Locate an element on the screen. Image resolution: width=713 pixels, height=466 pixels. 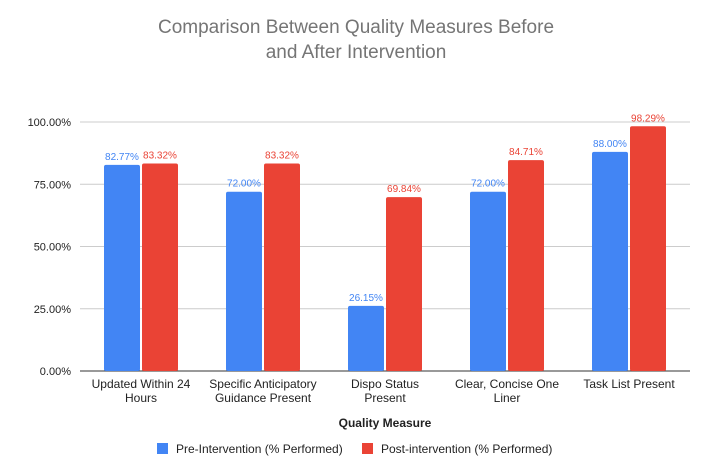
x-tick-label: Clear, Concise One is located at coordinates (507, 384).